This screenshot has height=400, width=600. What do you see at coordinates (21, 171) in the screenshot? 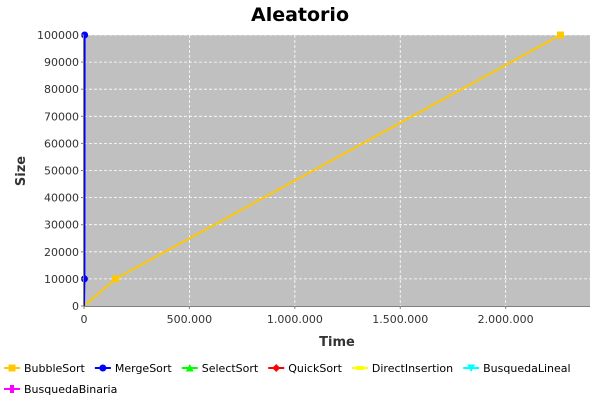
I see `y-axis-label: Size` at bounding box center [21, 171].